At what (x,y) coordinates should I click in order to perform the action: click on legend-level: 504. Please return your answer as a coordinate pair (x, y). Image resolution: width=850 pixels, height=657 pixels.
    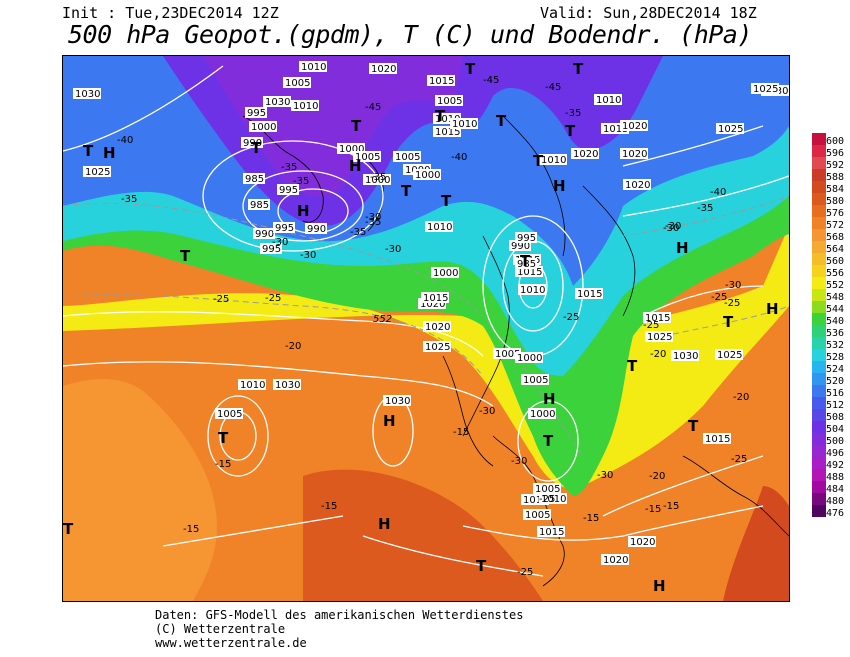
    Looking at the image, I should click on (835, 429).